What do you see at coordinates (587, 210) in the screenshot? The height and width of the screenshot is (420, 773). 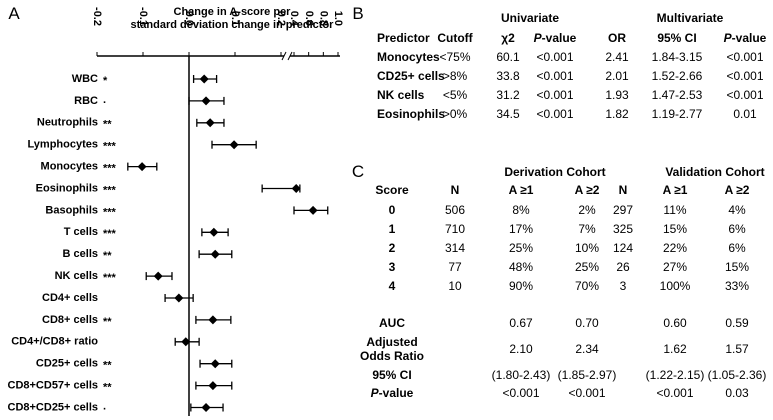 I see `cell: 2%` at bounding box center [587, 210].